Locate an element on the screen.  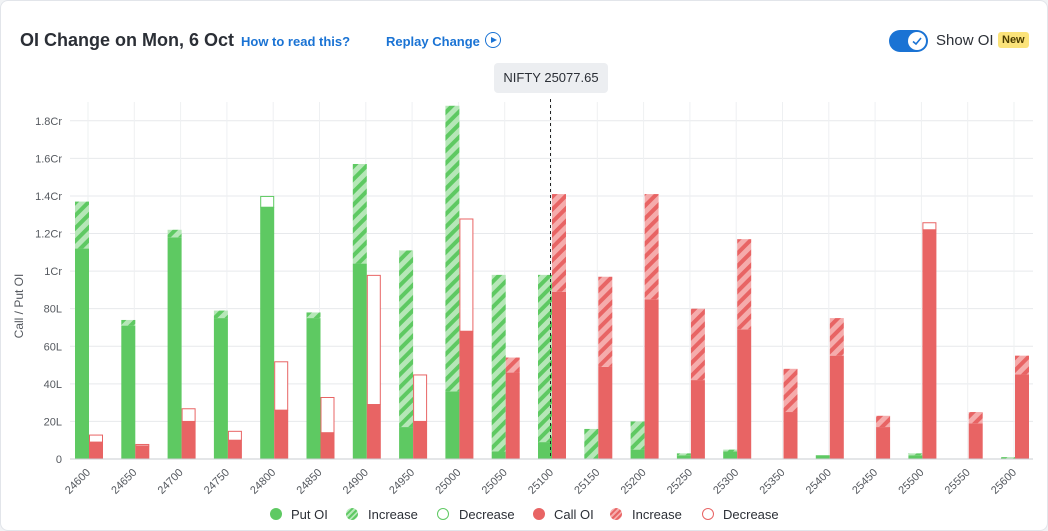
legend-swatch-call-hatch is located at coordinates (616, 514).